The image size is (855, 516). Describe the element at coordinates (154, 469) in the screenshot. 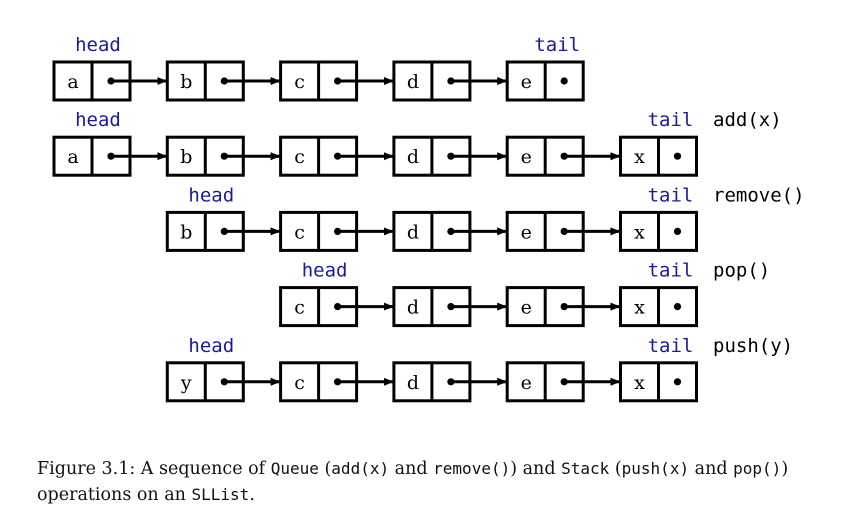

I see `caption-text: Figure 3.1: A sequence of` at that location.